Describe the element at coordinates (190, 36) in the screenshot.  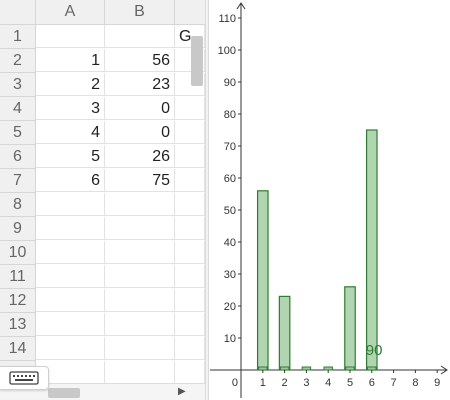
I see `cell-c1: G` at that location.